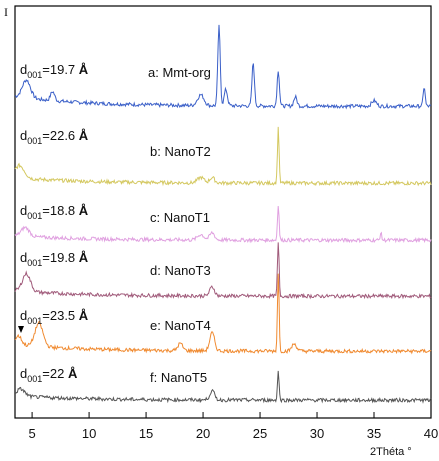 This screenshot has width=439, height=461. Describe the element at coordinates (391, 452) in the screenshot. I see `x-axis-label: 2Théta °` at that location.